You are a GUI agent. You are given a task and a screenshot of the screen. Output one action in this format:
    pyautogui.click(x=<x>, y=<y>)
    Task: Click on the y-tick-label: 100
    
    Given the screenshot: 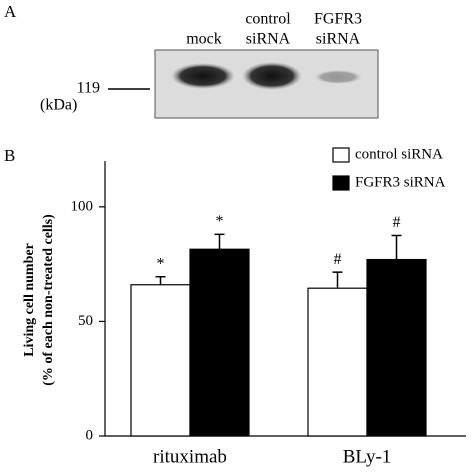 What is the action you would take?
    pyautogui.click(x=82, y=206)
    